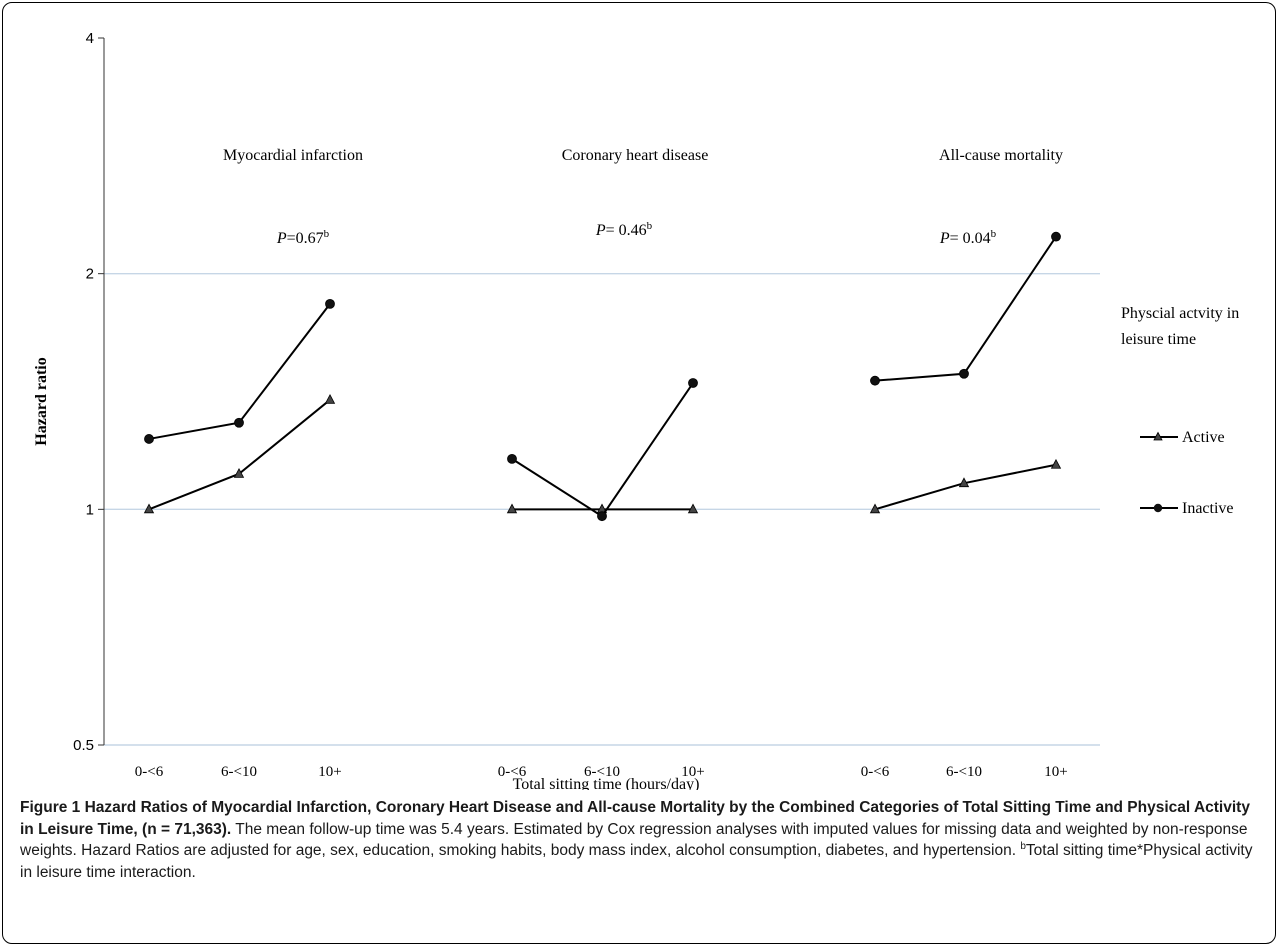 The image size is (1282, 950). Describe the element at coordinates (1023, 846) in the screenshot. I see `caption-footnote-mark: b` at that location.